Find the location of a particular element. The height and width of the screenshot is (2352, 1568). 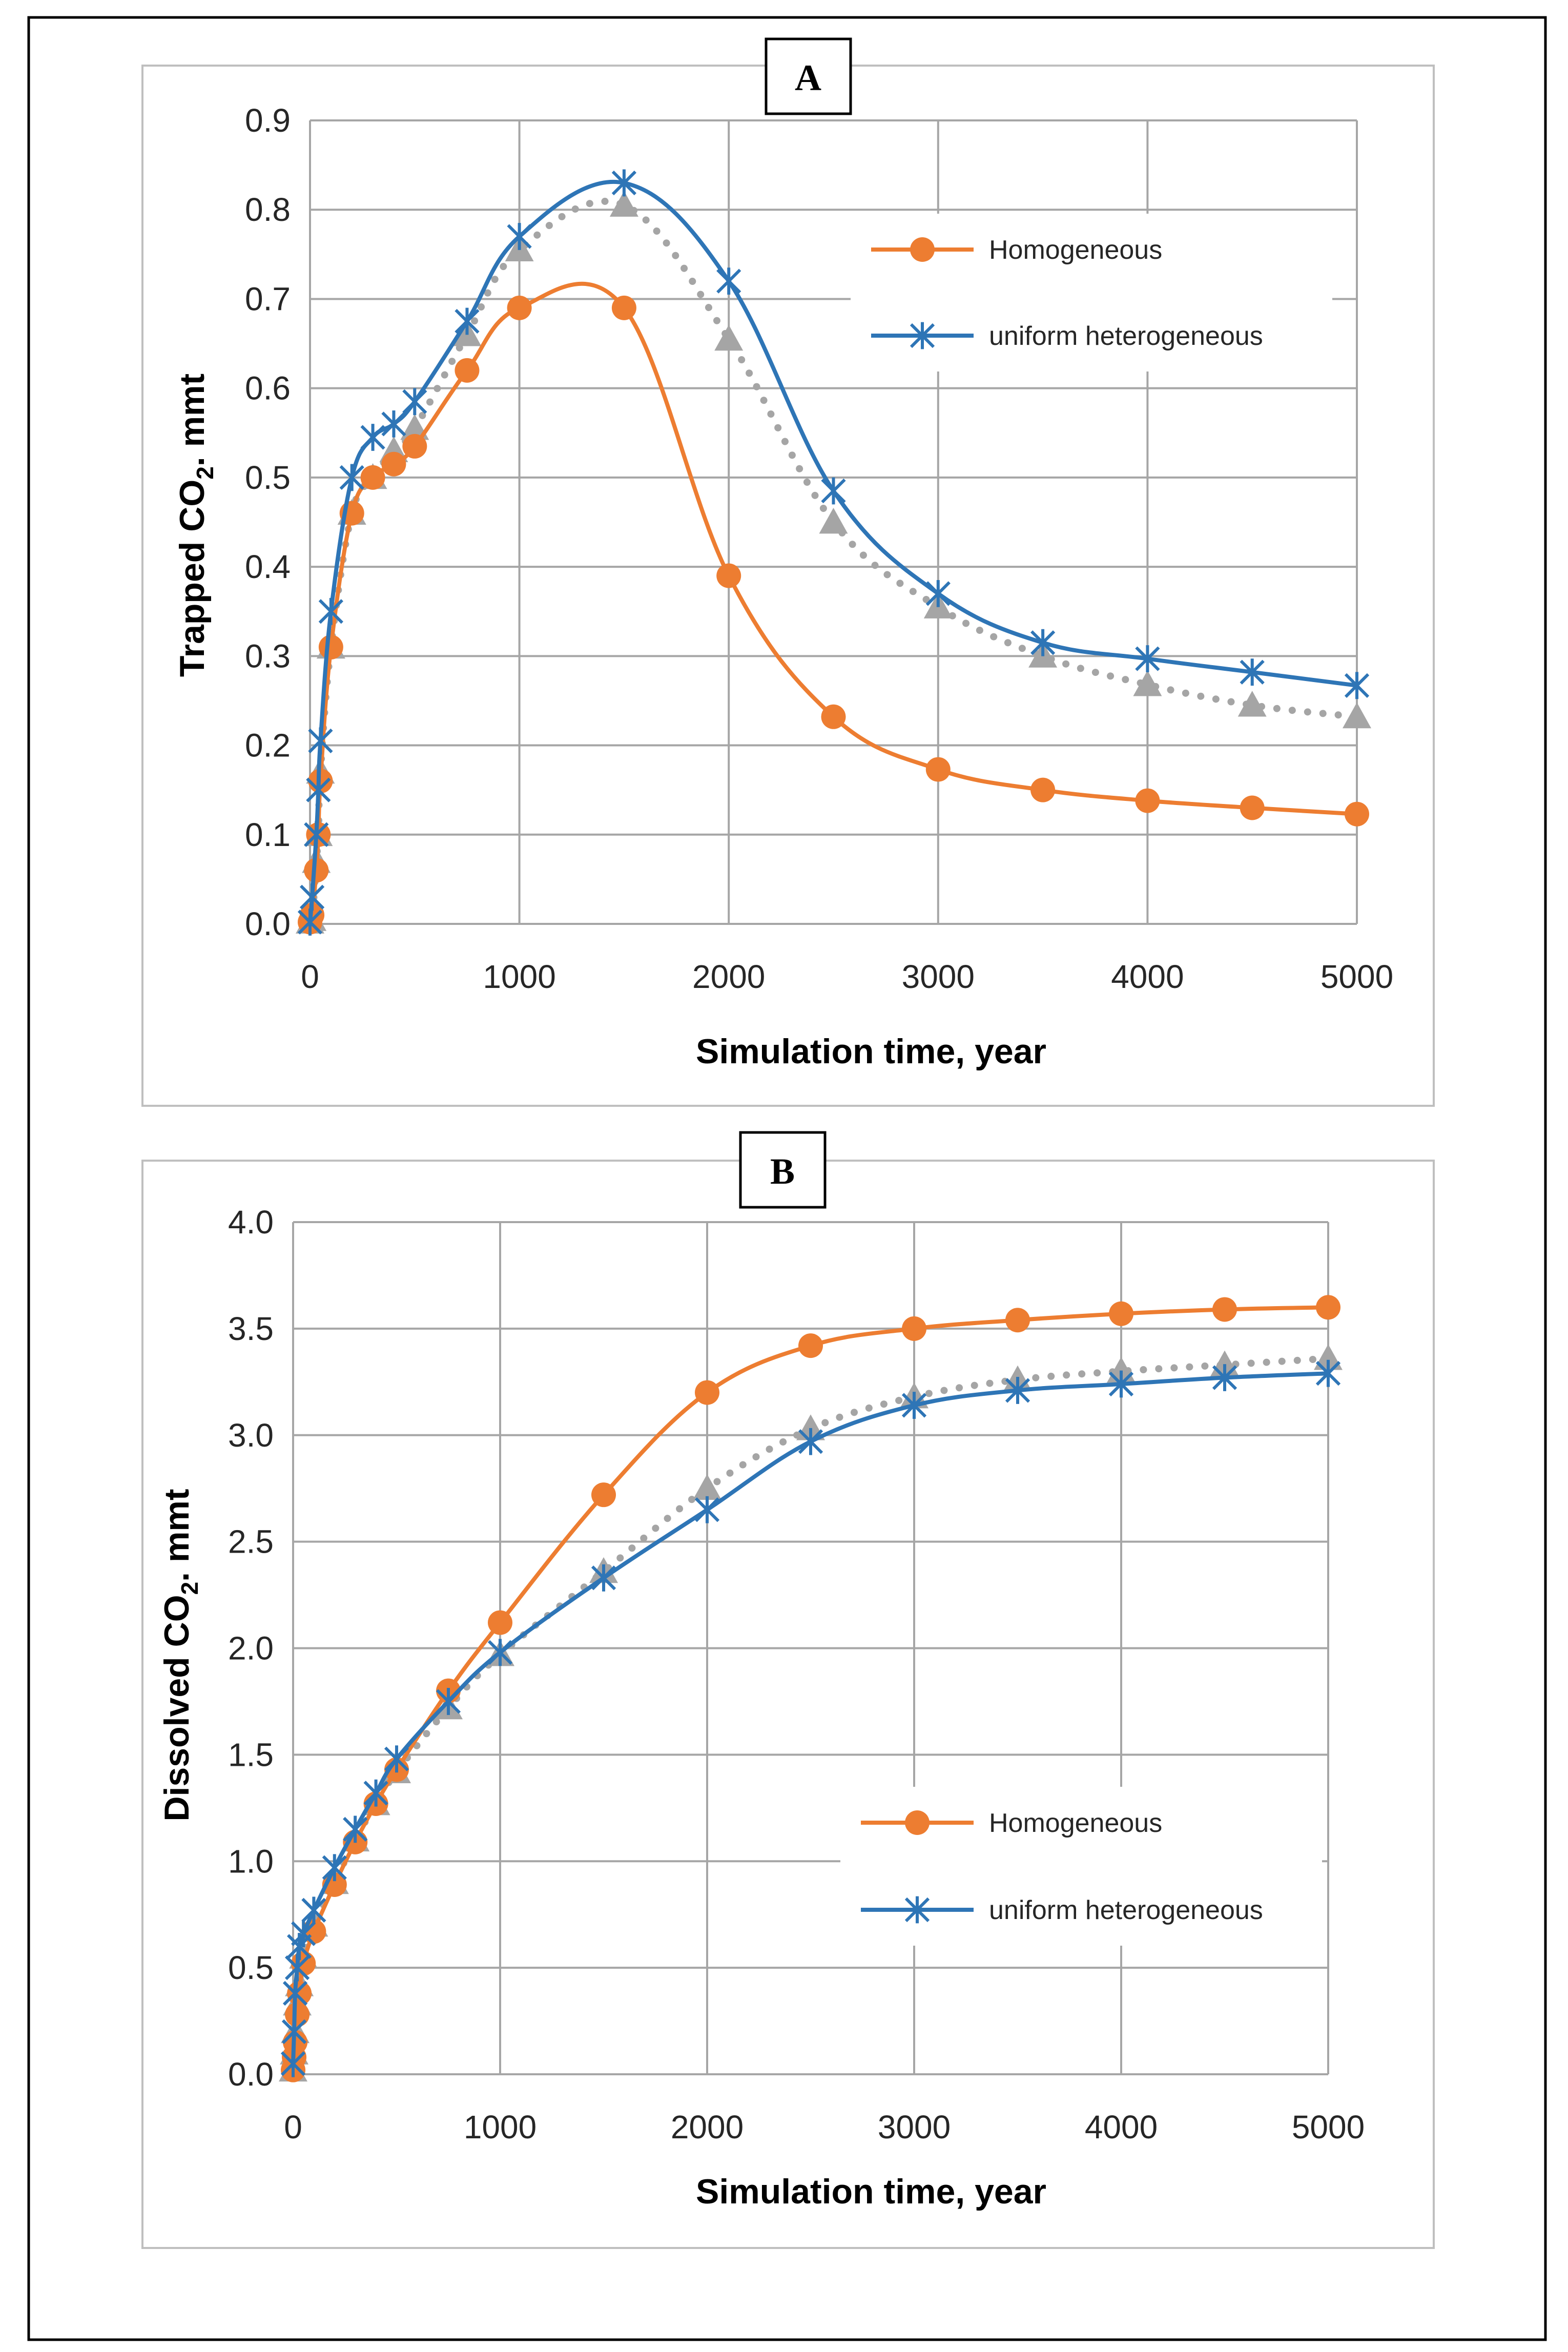

chart-a-x-tick-label: 5000 is located at coordinates (1357, 976).